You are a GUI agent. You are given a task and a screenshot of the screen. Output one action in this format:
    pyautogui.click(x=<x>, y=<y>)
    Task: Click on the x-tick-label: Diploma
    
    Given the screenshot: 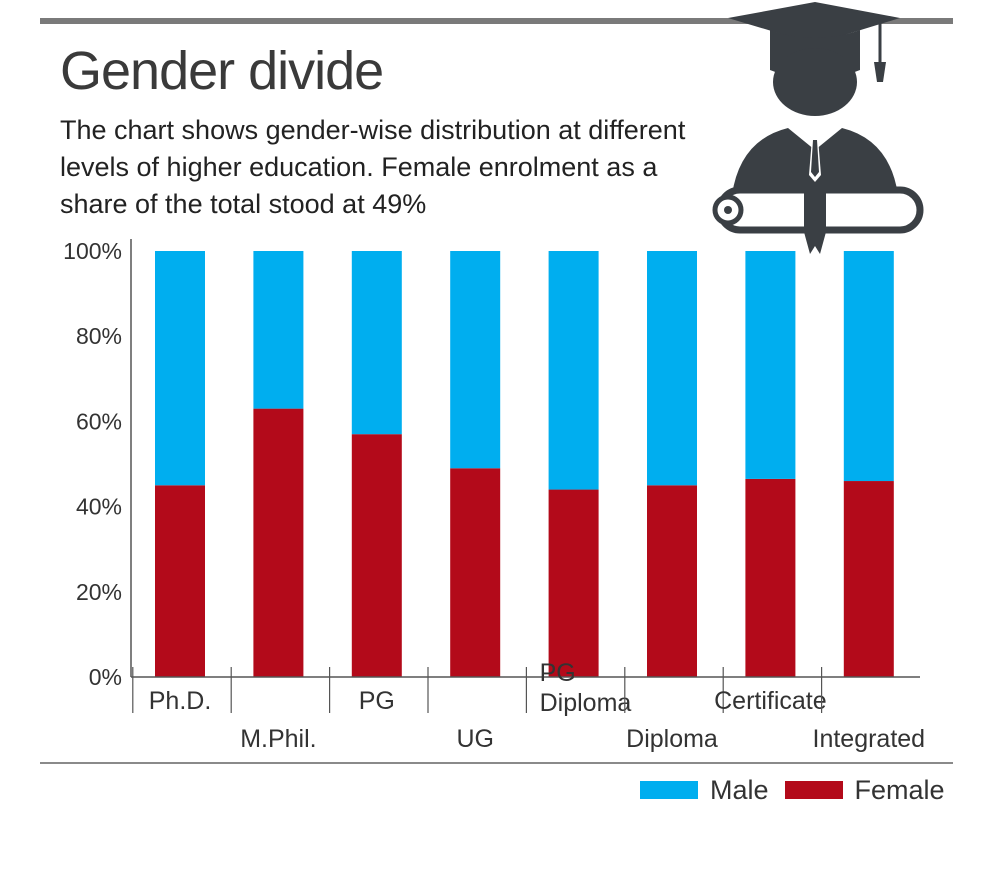 What is the action you would take?
    pyautogui.click(x=672, y=739)
    